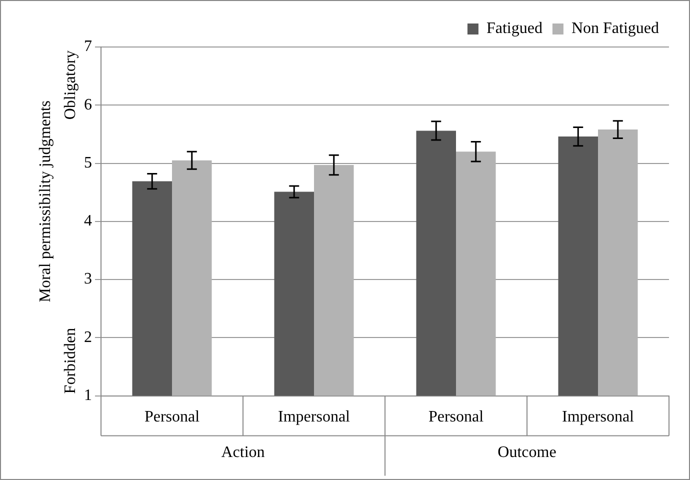  I want to click on text: Obligatory, so click(71, 85).